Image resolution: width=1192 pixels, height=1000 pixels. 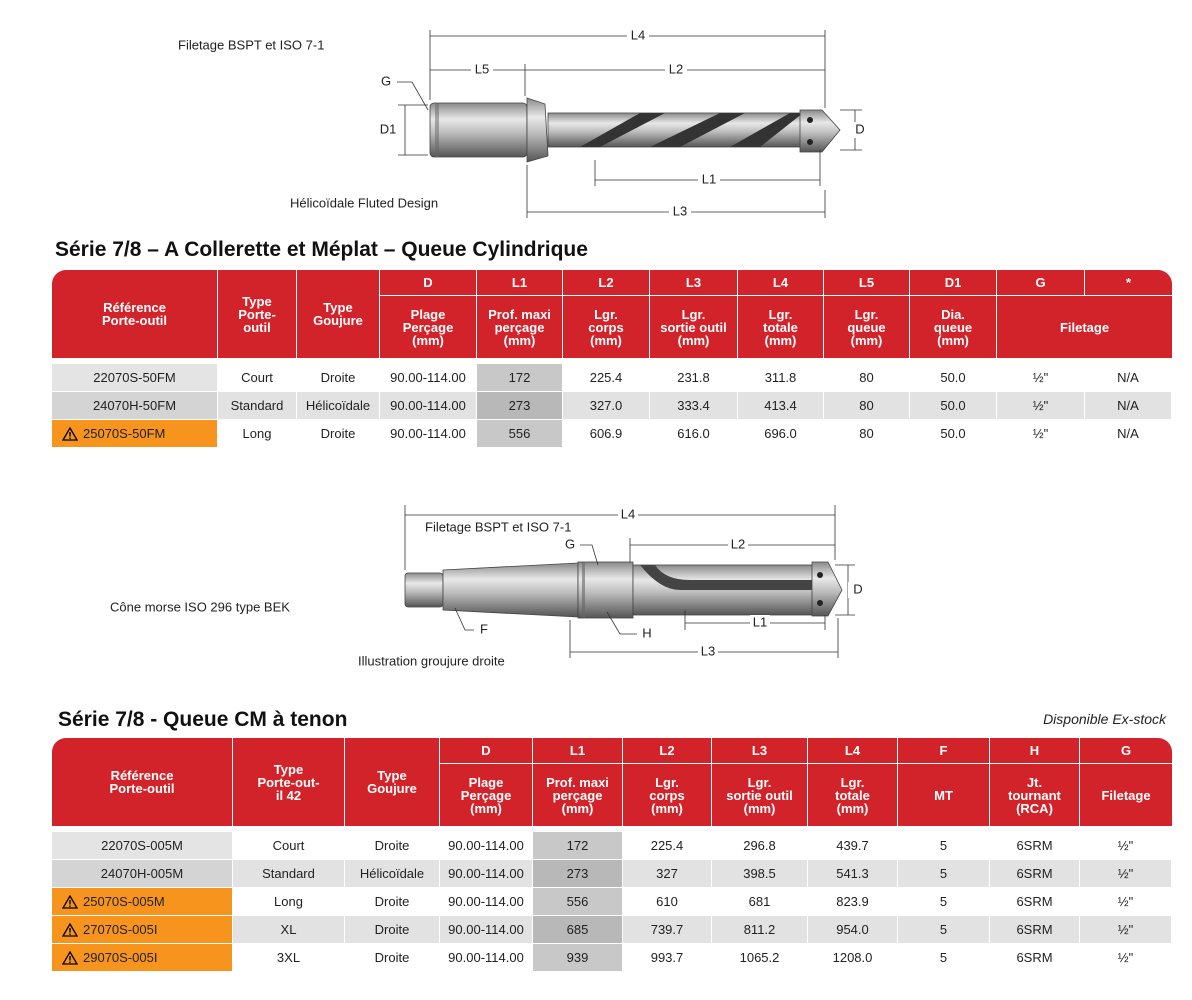 I want to click on column-subheader: Plage Perçage (mm), so click(x=486, y=795).